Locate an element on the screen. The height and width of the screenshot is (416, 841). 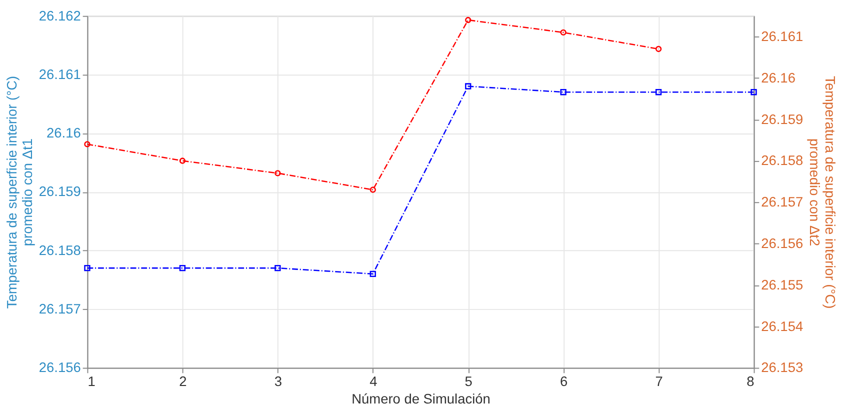
y2-tick-label: 26.156 is located at coordinates (782, 243).